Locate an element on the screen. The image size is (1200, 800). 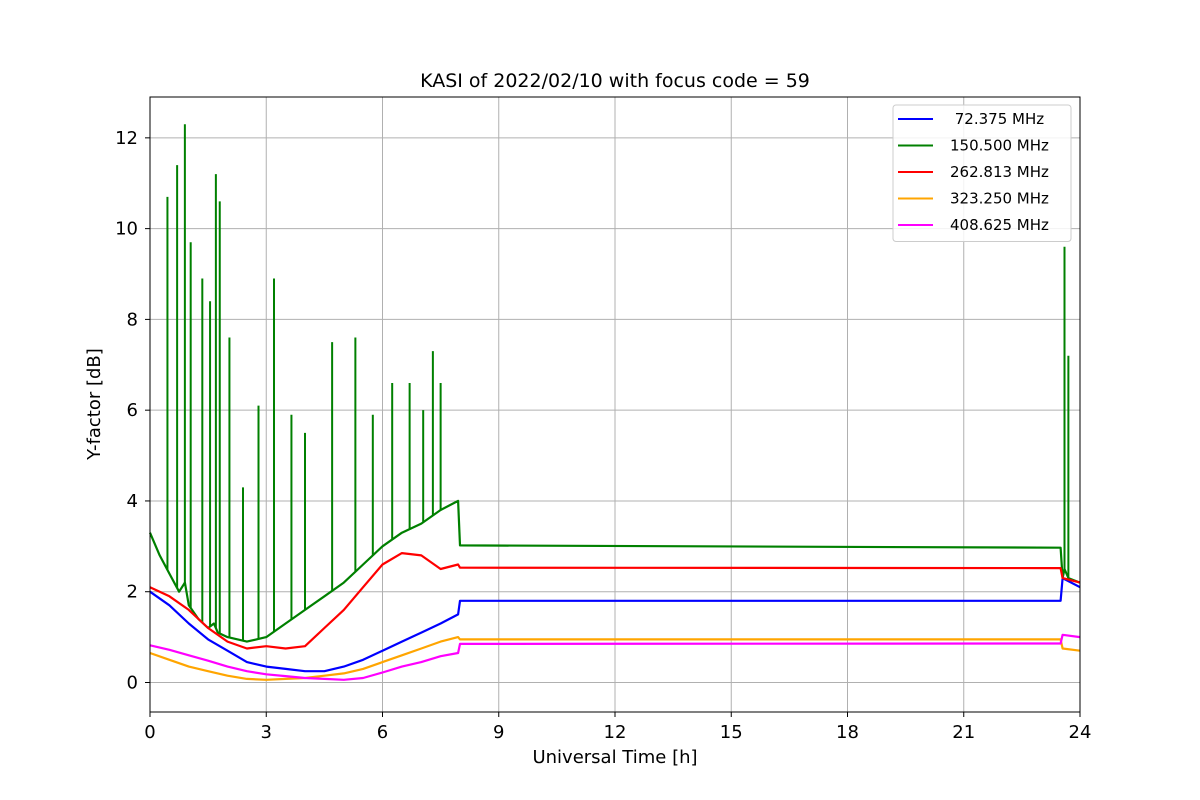
legend-label: 262.813 MHz is located at coordinates (999, 172).